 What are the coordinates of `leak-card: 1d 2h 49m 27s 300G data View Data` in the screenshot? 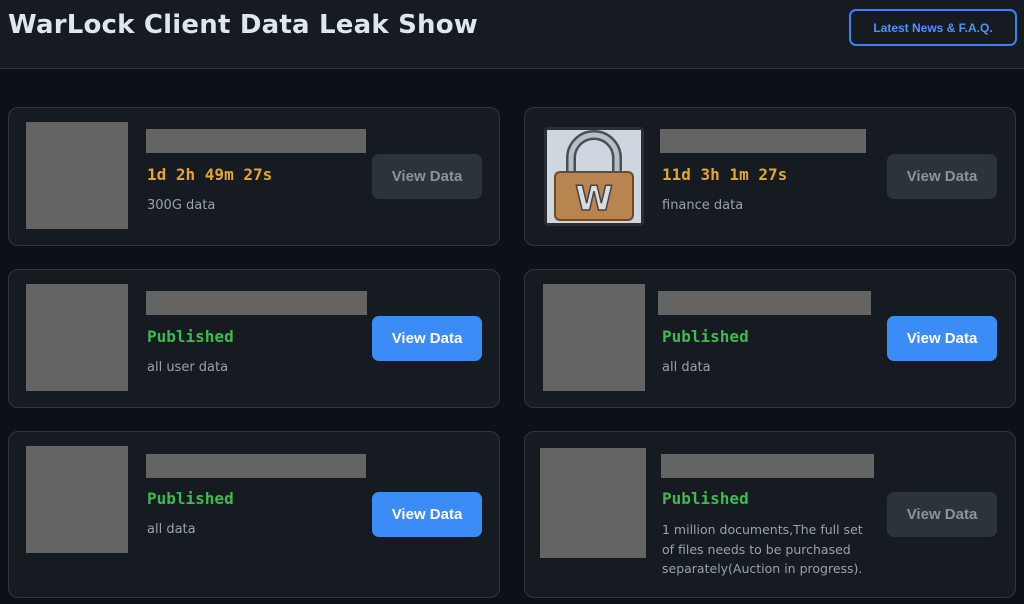 It's located at (254, 176).